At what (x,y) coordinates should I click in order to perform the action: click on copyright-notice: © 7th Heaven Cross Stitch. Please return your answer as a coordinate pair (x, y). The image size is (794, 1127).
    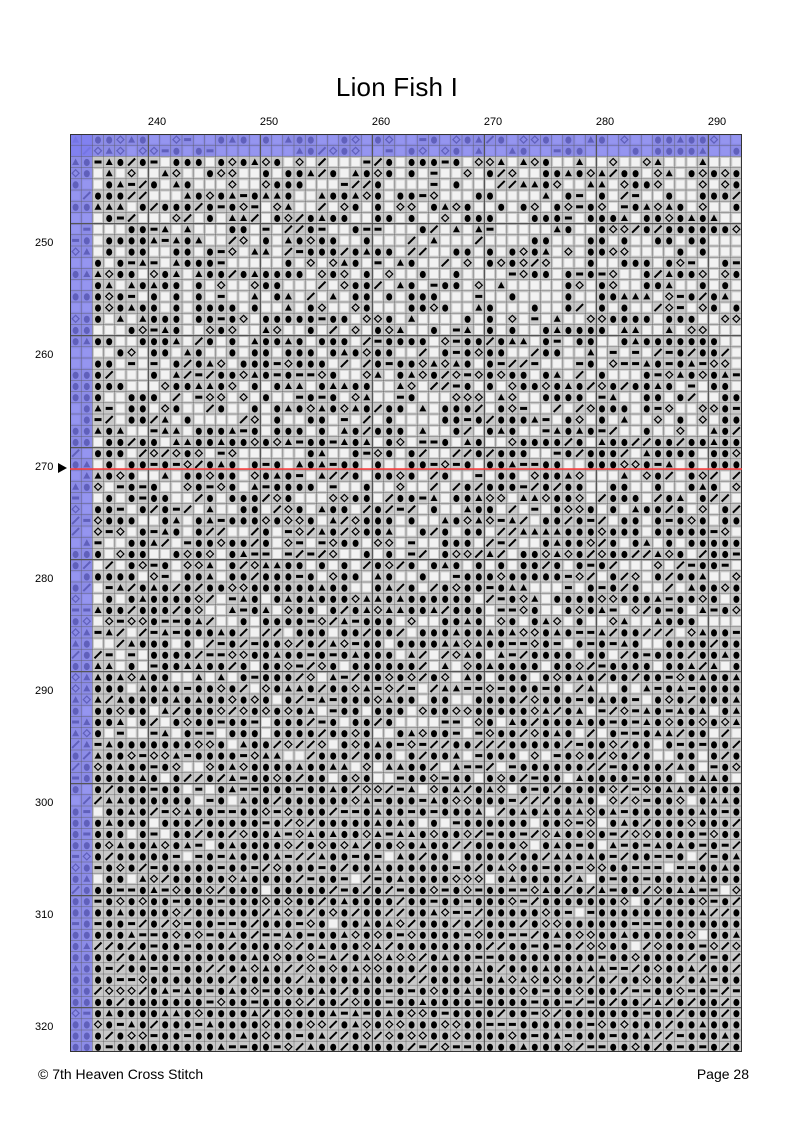
    Looking at the image, I should click on (121, 1074).